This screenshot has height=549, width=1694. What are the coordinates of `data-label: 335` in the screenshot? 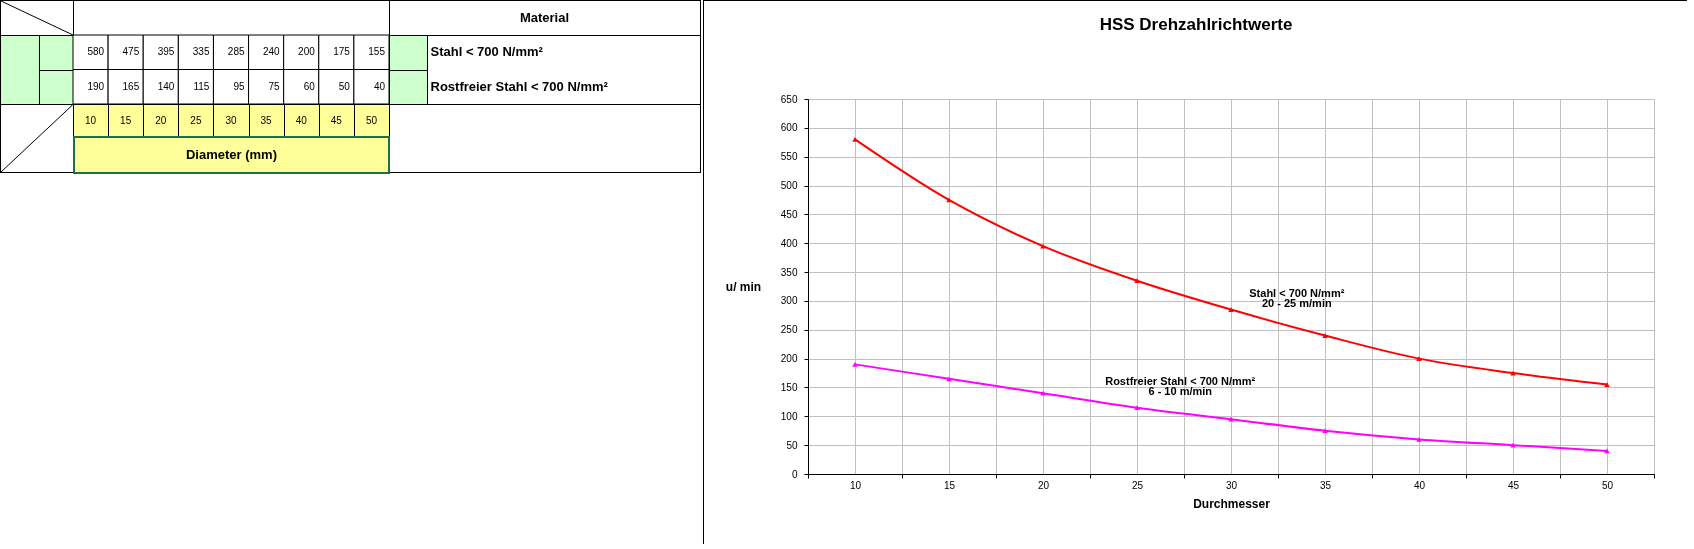 It's located at (201, 52).